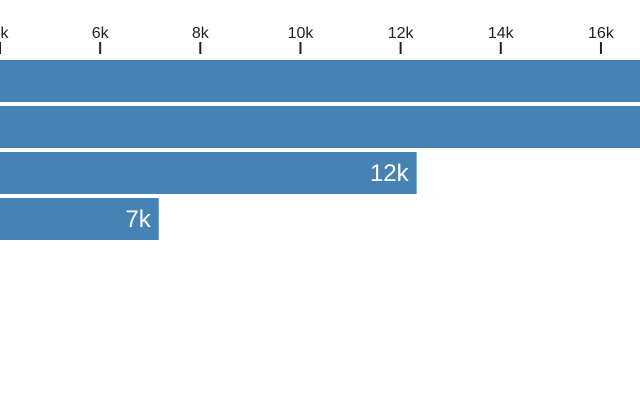 The image size is (640, 400). What do you see at coordinates (301, 33) in the screenshot?
I see `x-tick-label: 10k` at bounding box center [301, 33].